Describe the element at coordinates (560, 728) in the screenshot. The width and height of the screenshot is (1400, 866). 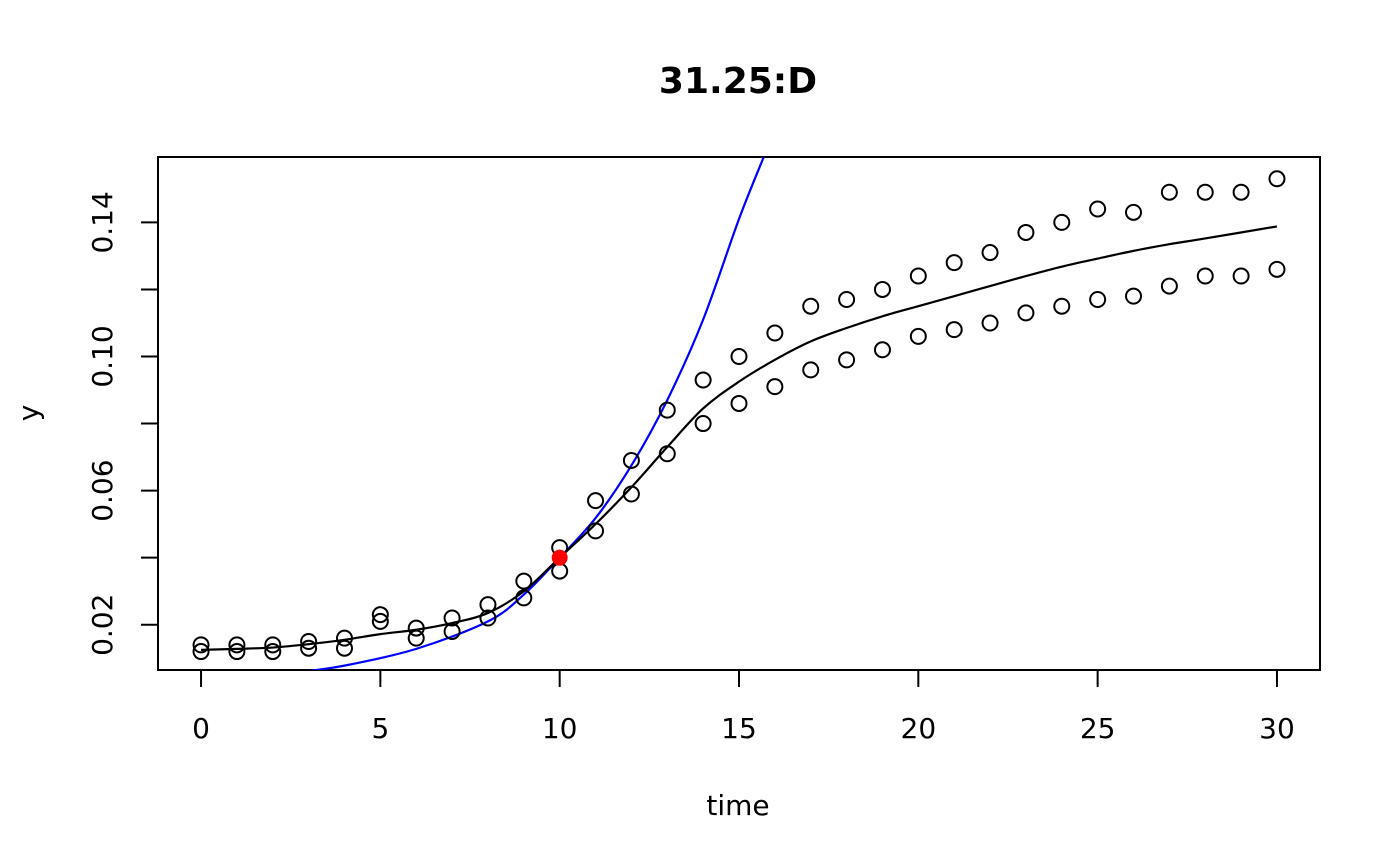
I see `x-tick-label: 10` at that location.